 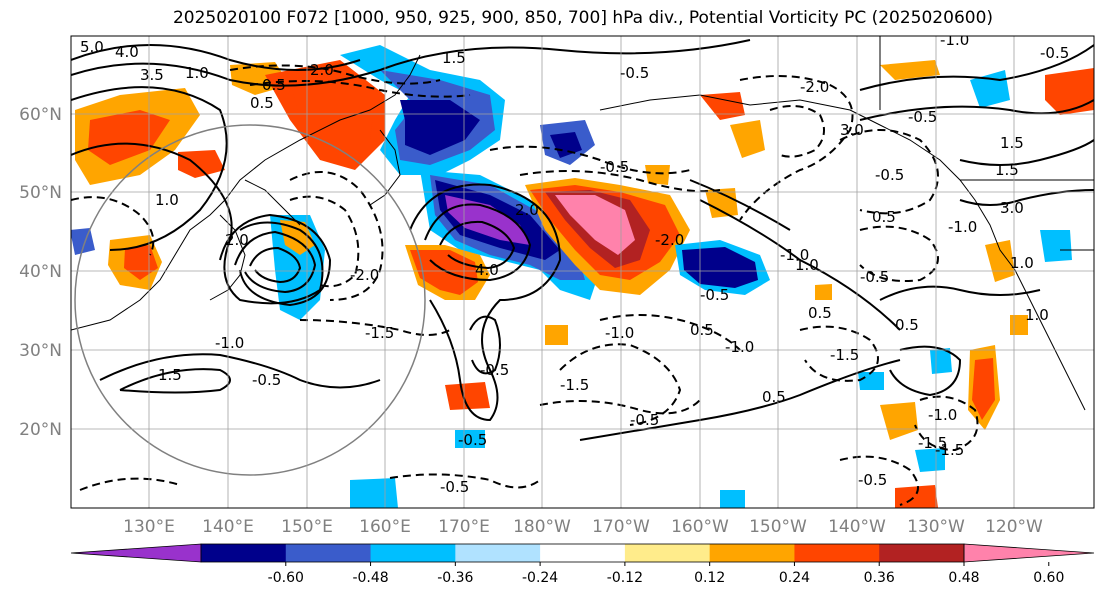 I want to click on contour-label: 2.0, so click(x=237, y=240).